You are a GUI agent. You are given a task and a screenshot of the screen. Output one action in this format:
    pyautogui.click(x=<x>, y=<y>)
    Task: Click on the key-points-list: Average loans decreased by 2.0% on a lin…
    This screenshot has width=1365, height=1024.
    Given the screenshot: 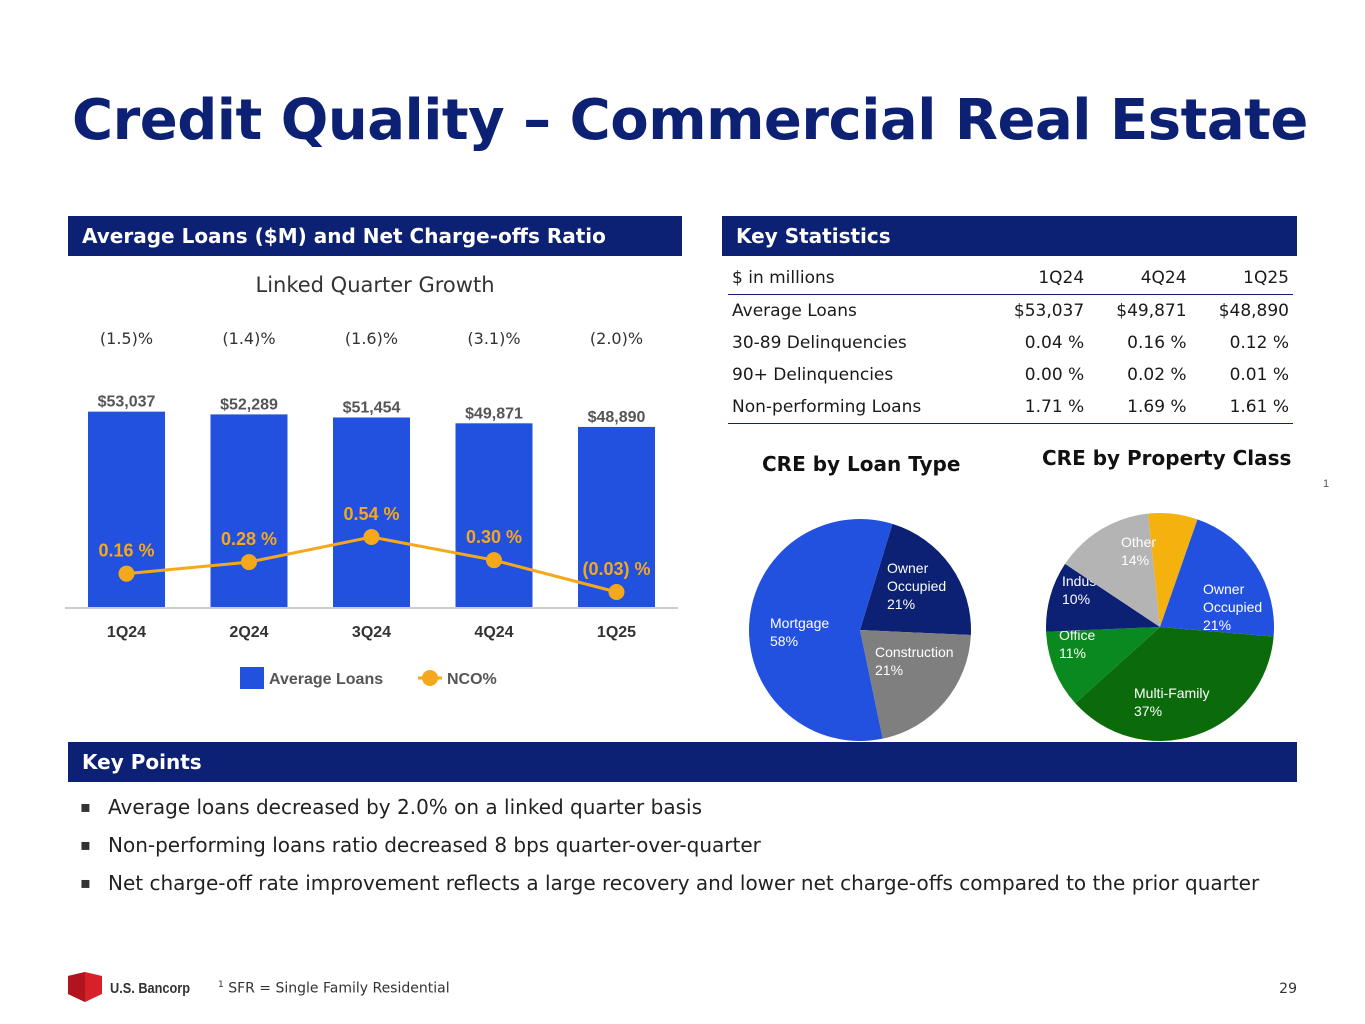 What is the action you would take?
    pyautogui.click(x=669, y=851)
    